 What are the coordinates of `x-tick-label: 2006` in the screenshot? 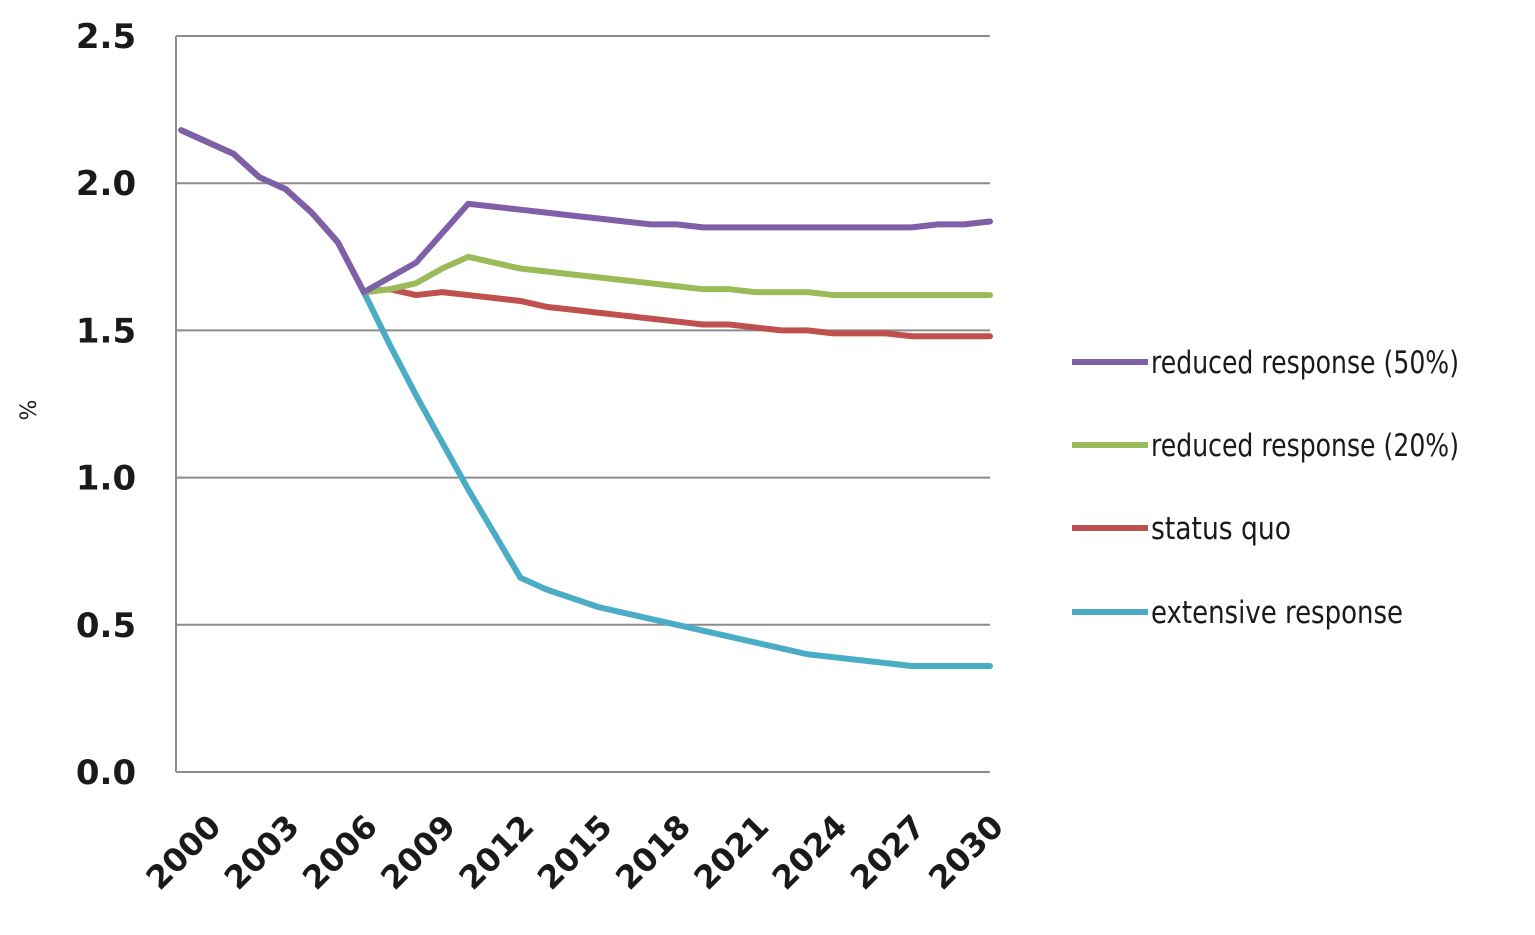 It's located at (340, 852).